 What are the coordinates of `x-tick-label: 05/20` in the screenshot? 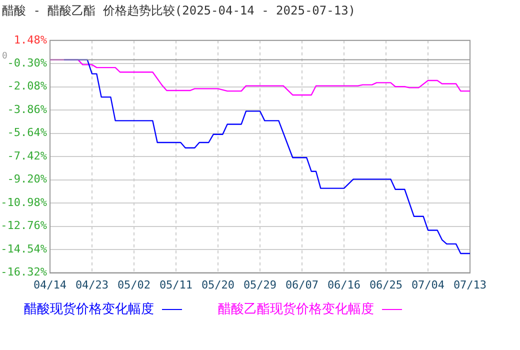 It's located at (218, 285).